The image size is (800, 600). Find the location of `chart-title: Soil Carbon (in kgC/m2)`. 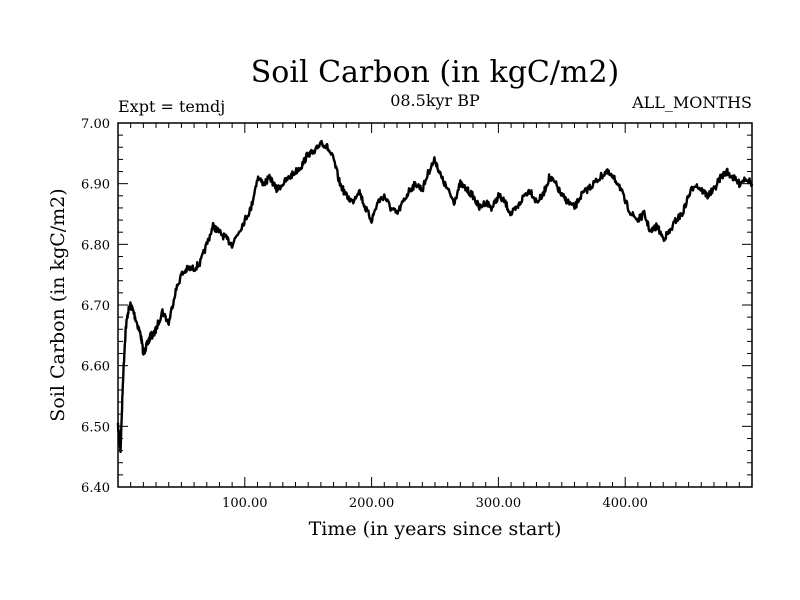

chart-title: Soil Carbon (in kgC/m2) is located at coordinates (435, 72).